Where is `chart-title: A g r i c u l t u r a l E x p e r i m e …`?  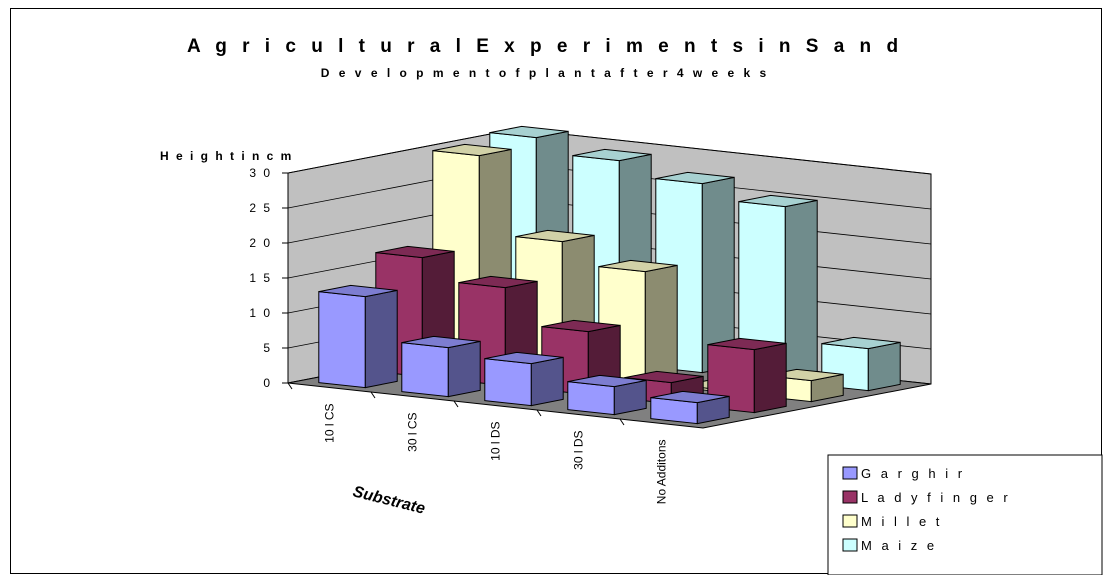
chart-title: A g r i c u l t u r a l E x p e r i m e … is located at coordinates (545, 46).